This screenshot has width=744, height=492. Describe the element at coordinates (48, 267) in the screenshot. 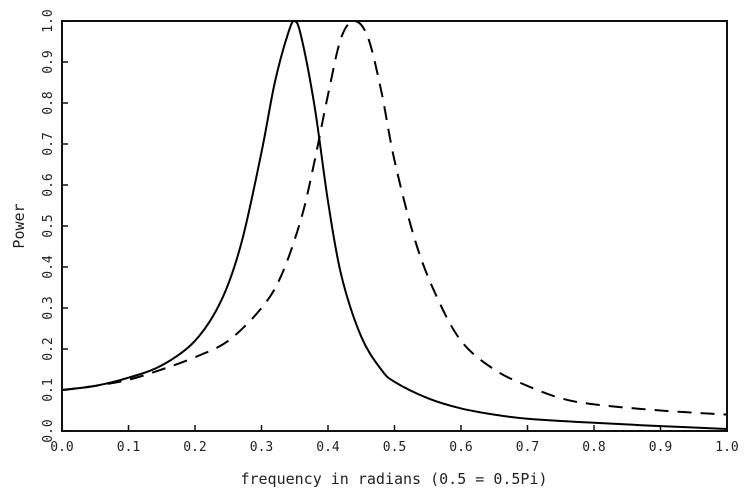

I see `y-tick-label: 0.4` at that location.